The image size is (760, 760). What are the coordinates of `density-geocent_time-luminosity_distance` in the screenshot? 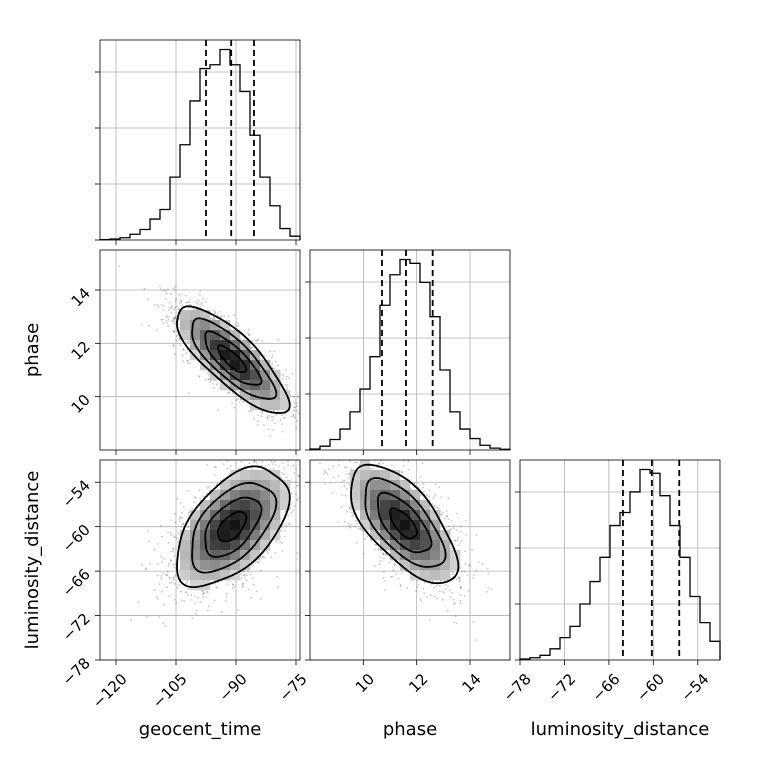 It's located at (224, 536).